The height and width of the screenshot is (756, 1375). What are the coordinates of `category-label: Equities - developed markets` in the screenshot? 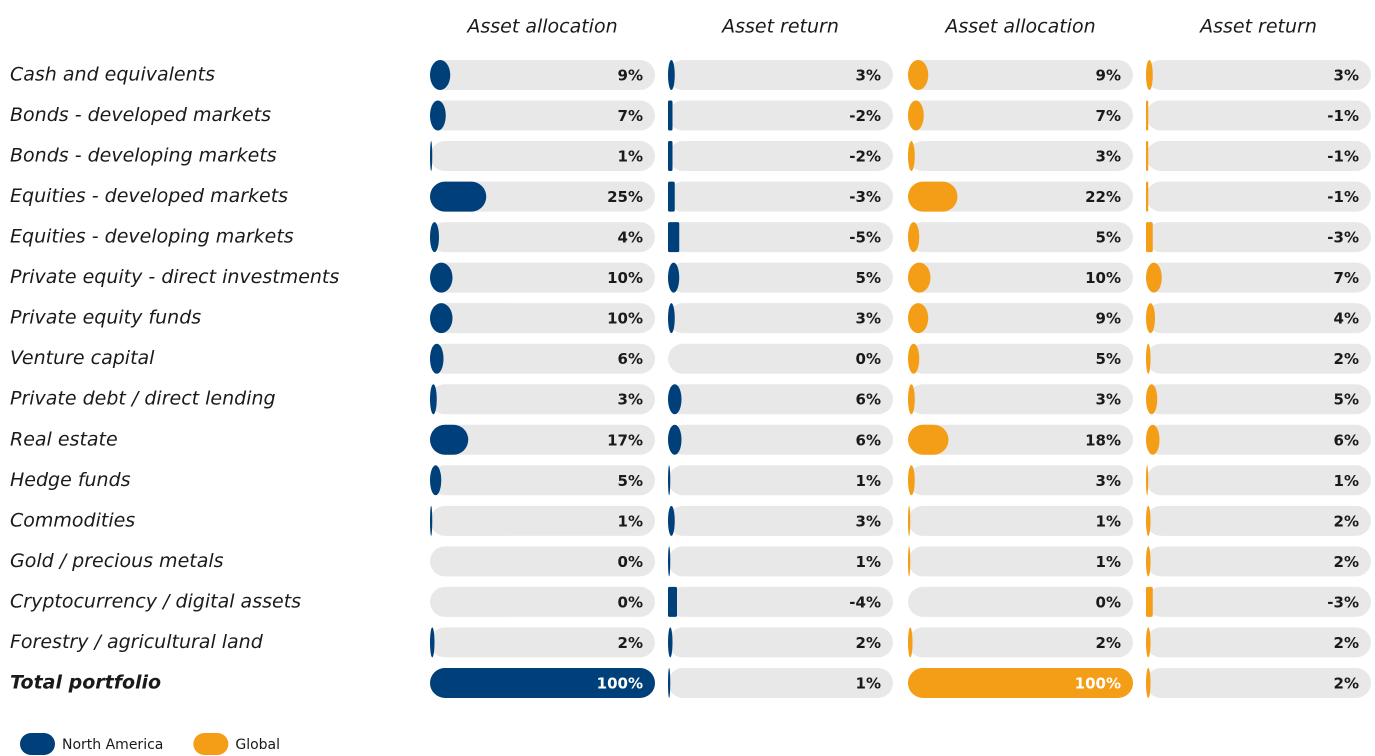 It's located at (149, 196).